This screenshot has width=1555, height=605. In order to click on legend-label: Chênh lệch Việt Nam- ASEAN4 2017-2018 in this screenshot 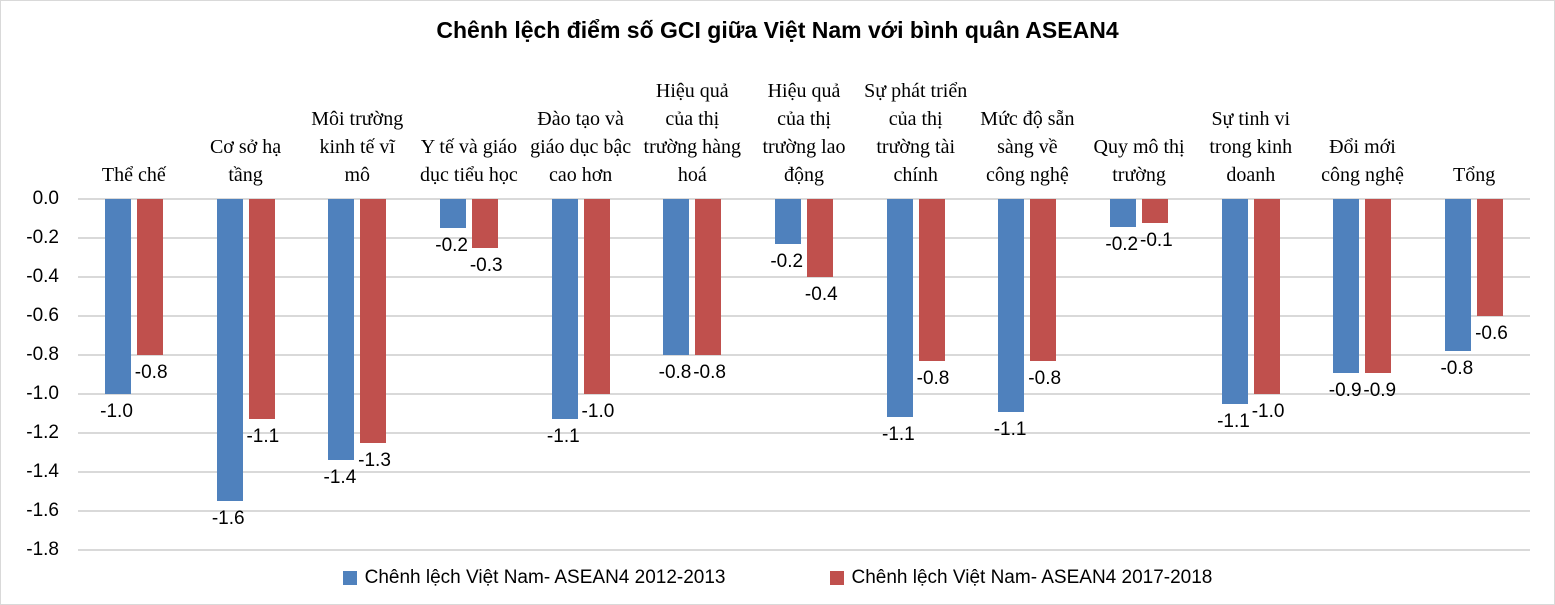, I will do `click(1032, 577)`.